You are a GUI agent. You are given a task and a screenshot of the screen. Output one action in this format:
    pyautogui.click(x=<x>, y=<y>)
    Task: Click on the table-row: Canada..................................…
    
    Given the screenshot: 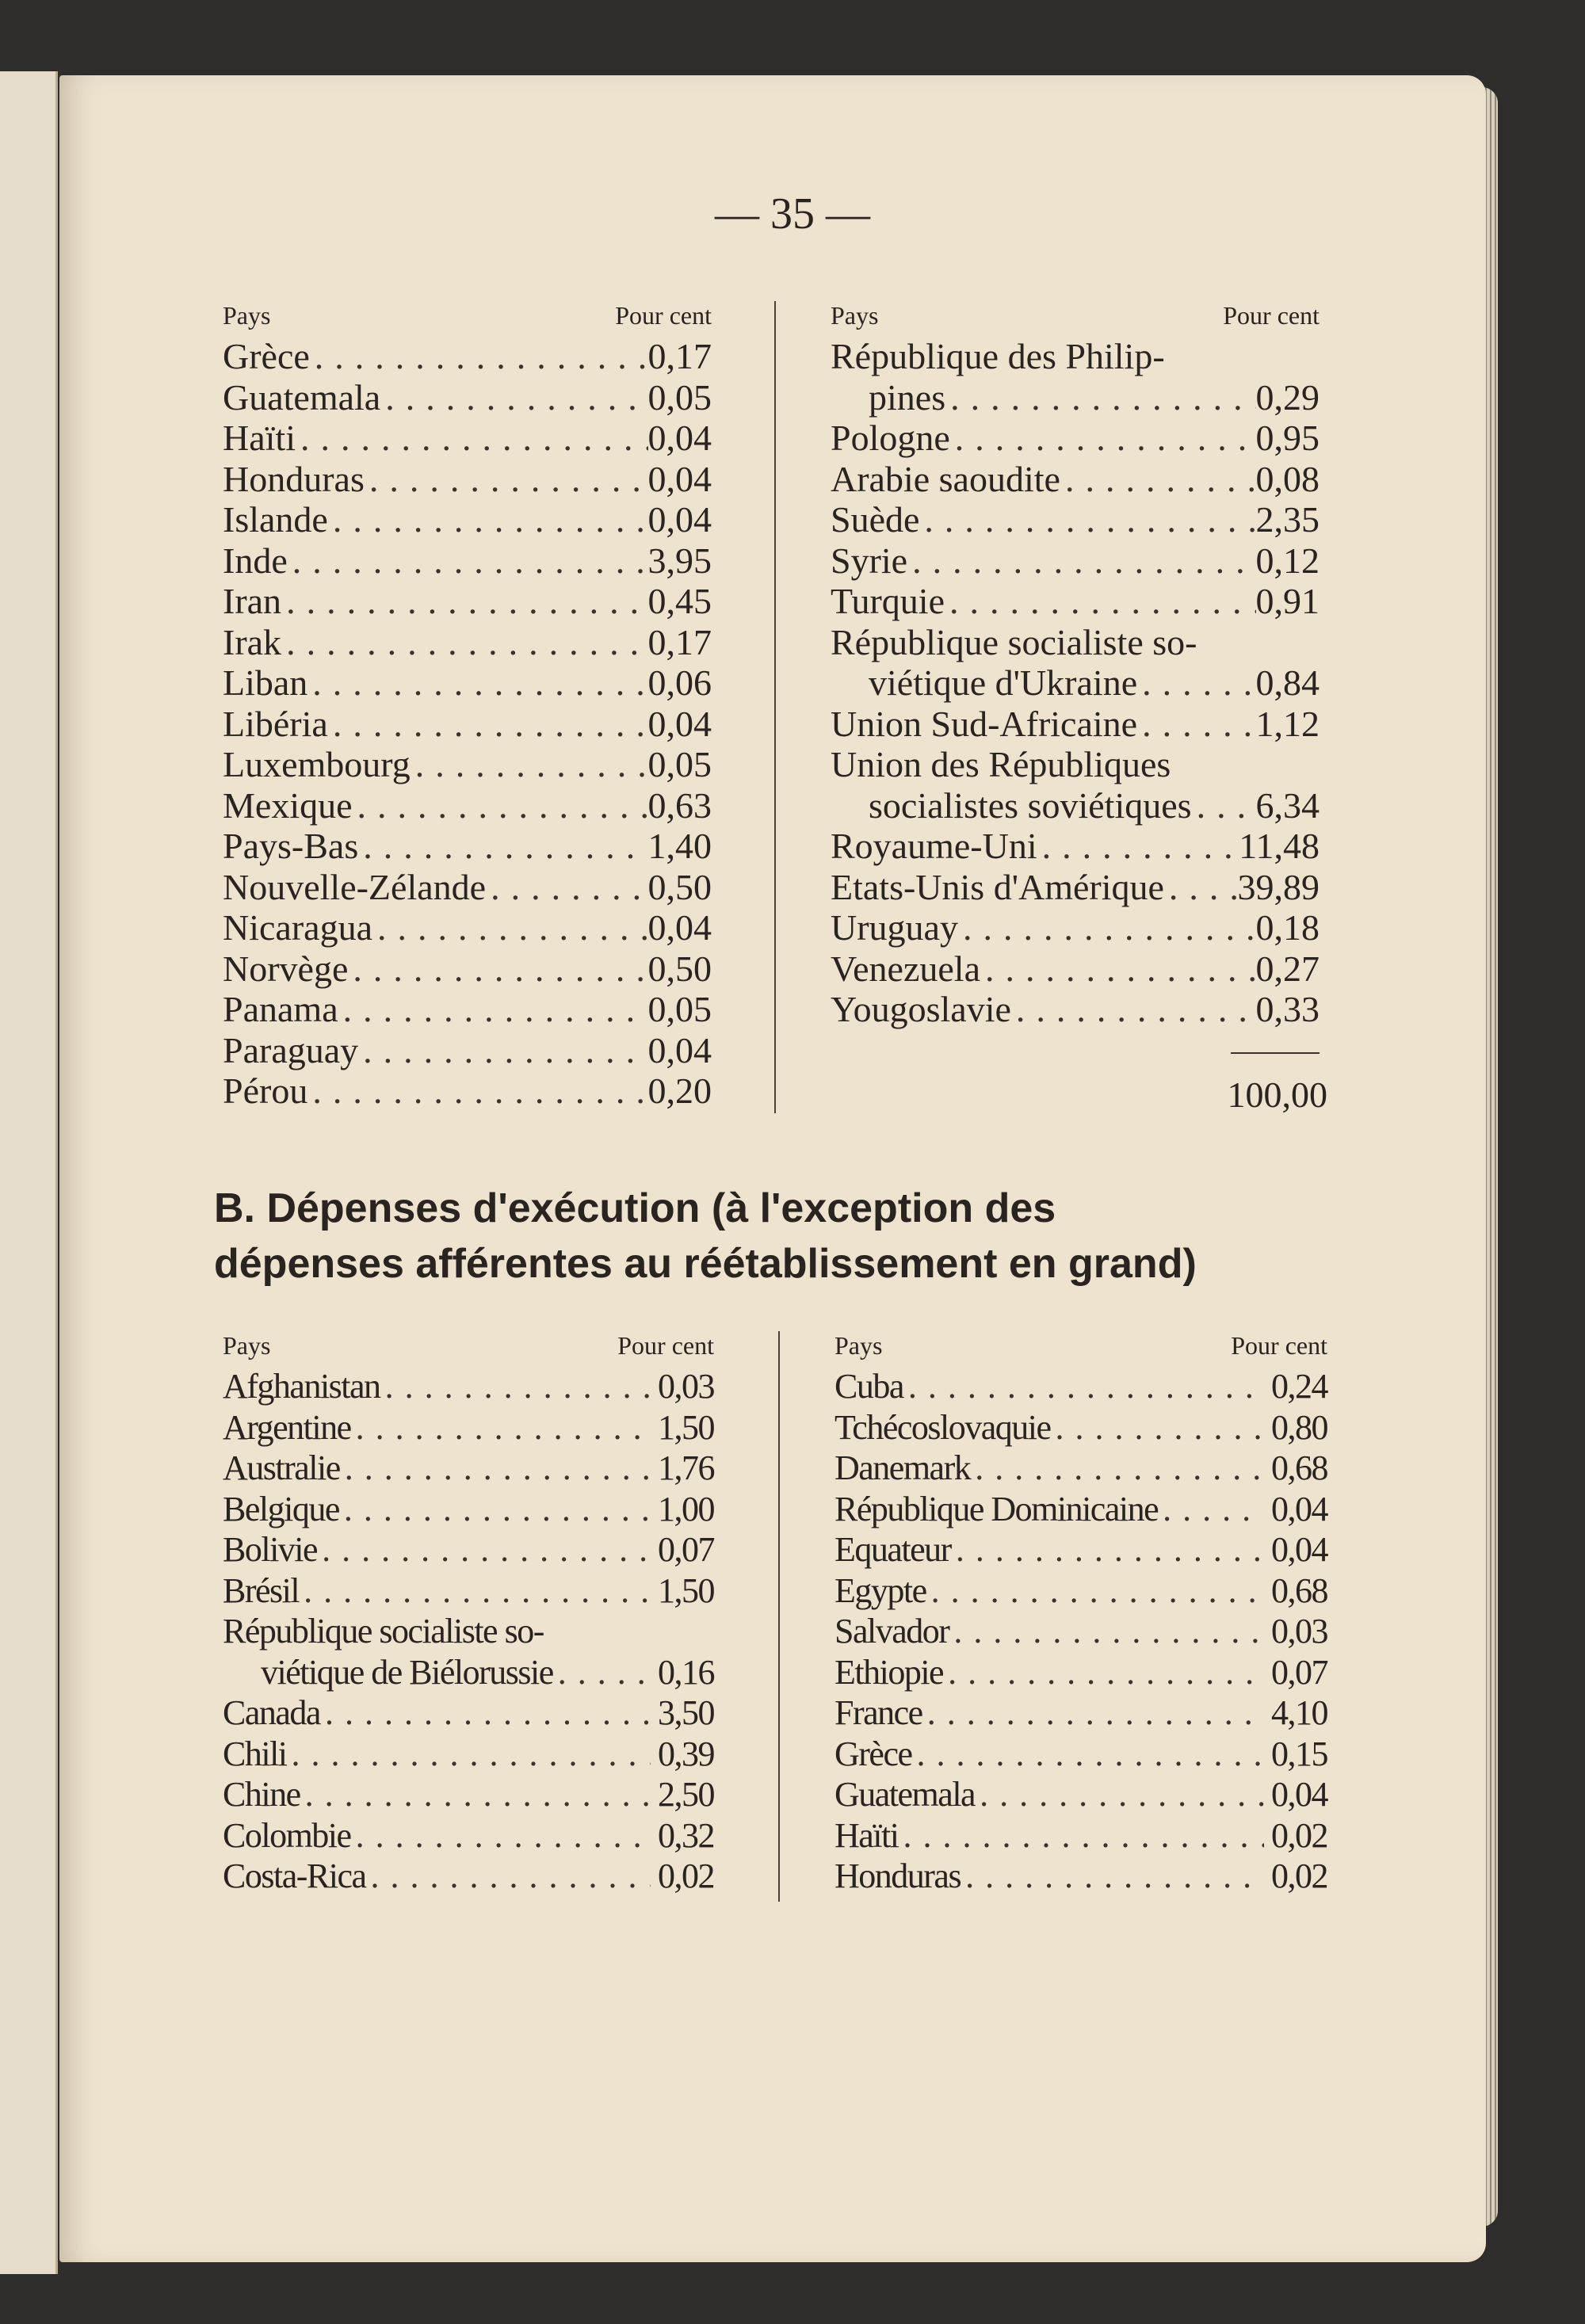 What is the action you would take?
    pyautogui.click(x=469, y=1713)
    